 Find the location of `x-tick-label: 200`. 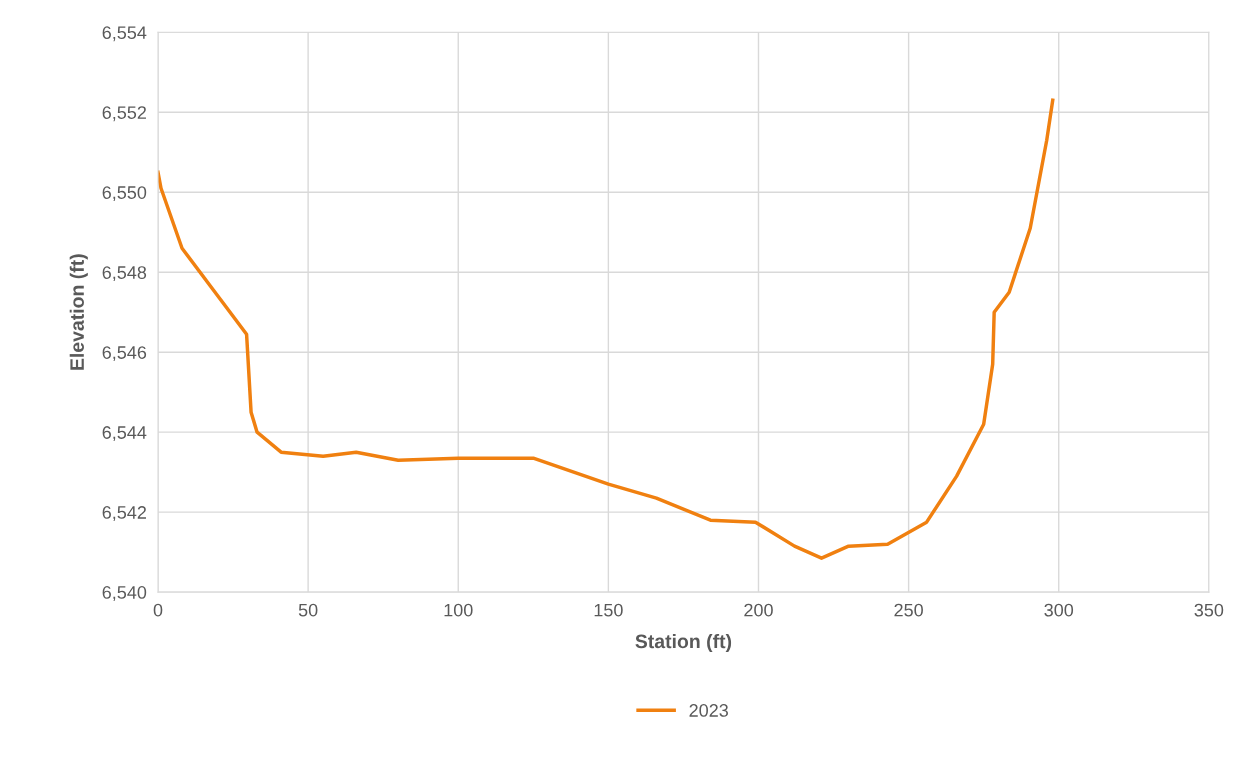

x-tick-label: 200 is located at coordinates (758, 610).